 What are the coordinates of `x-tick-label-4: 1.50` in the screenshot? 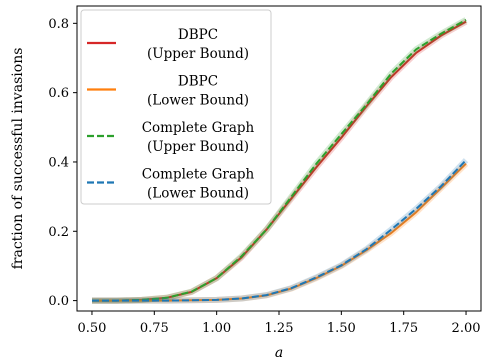 It's located at (341, 328).